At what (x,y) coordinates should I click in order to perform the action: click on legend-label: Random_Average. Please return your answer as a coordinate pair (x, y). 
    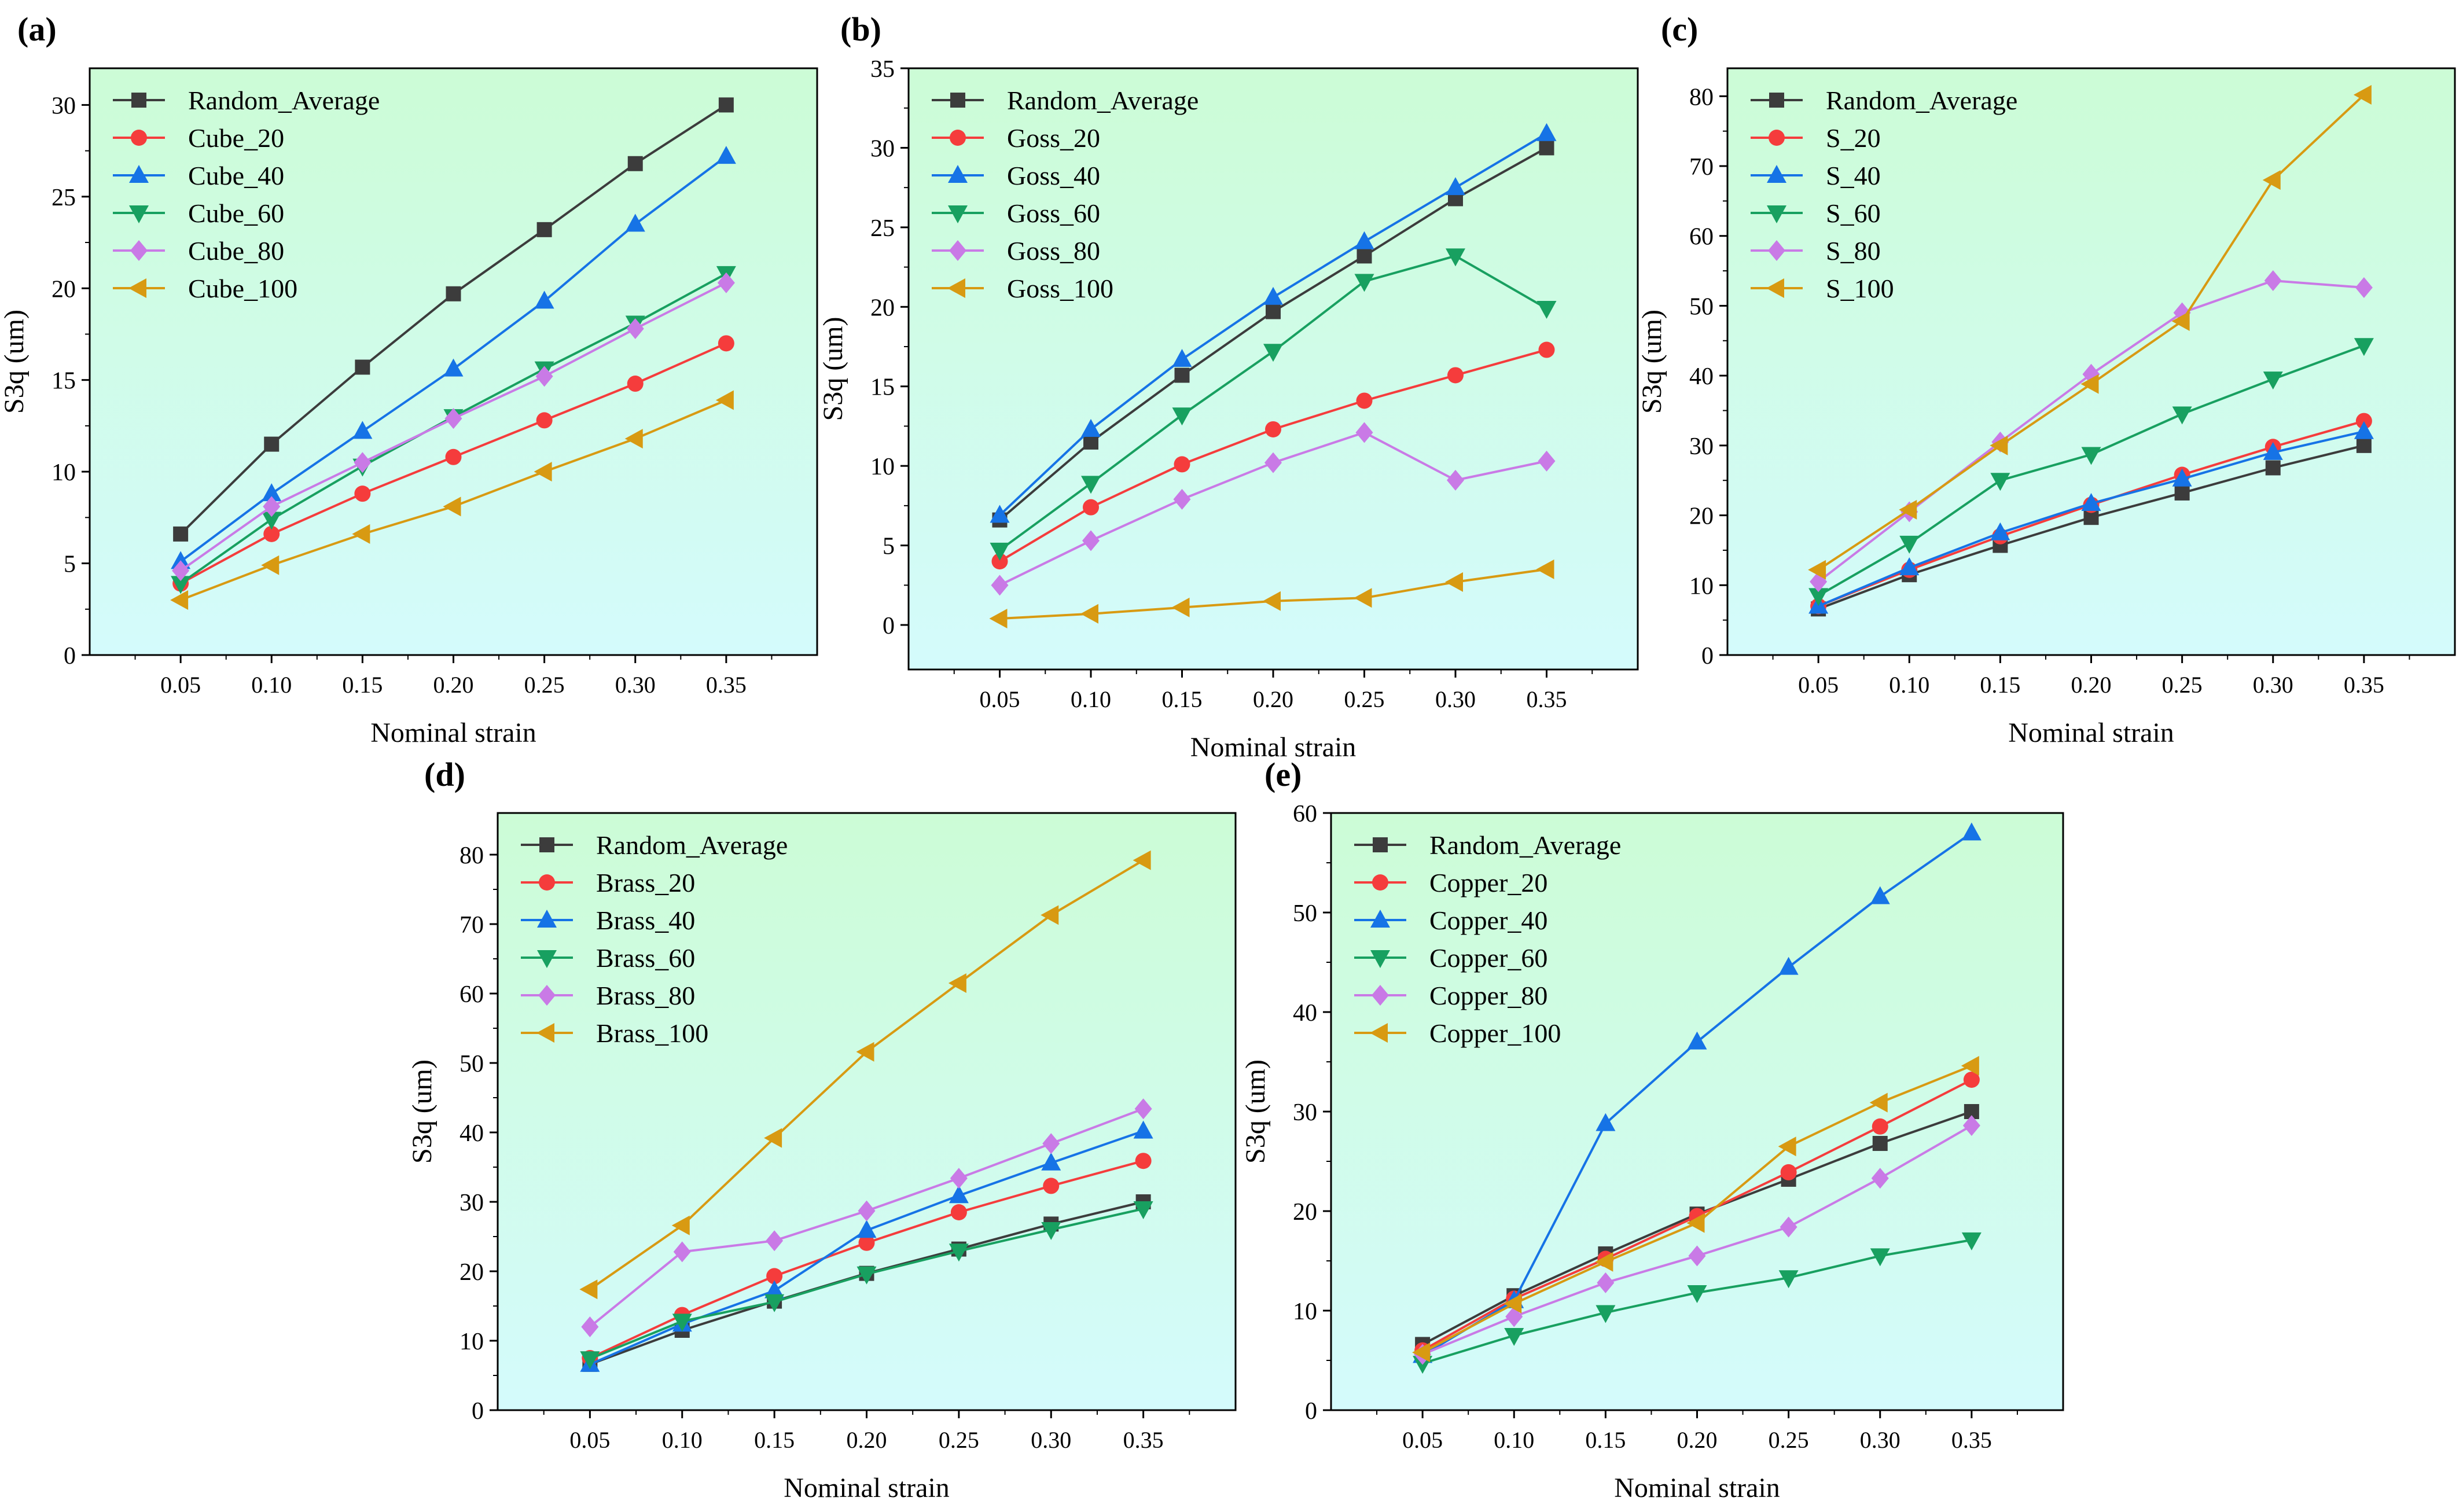
    Looking at the image, I should click on (692, 845).